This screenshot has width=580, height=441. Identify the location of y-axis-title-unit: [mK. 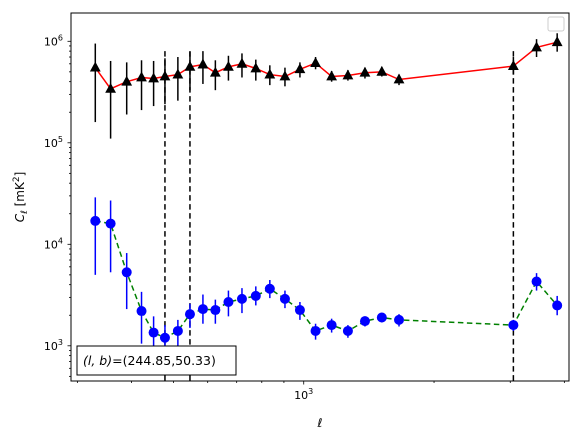
(20, 195).